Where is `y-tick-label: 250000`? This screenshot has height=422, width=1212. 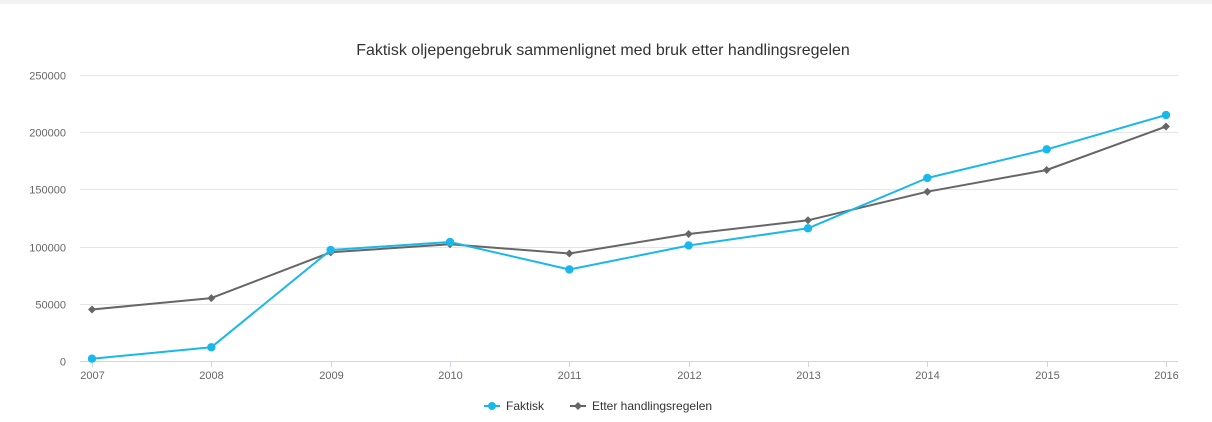 y-tick-label: 250000 is located at coordinates (47, 77).